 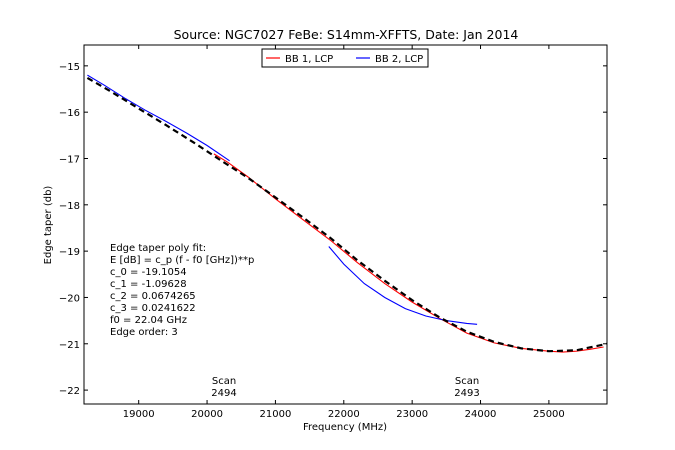 What do you see at coordinates (481, 414) in the screenshot?
I see `x-tick-label: 24000` at bounding box center [481, 414].